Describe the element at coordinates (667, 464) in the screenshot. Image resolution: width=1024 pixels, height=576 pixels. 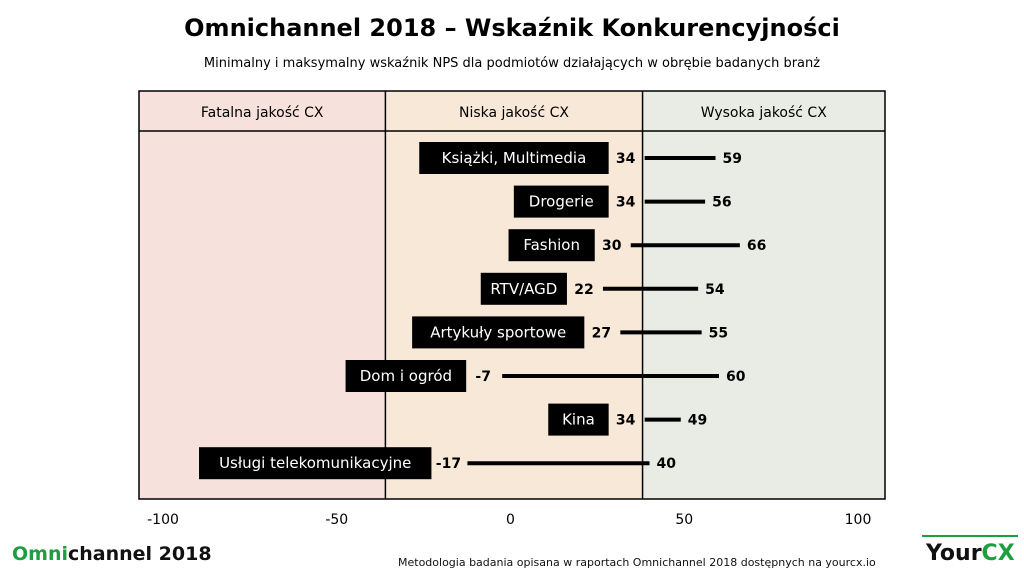
I see `max-label-7: 40` at that location.